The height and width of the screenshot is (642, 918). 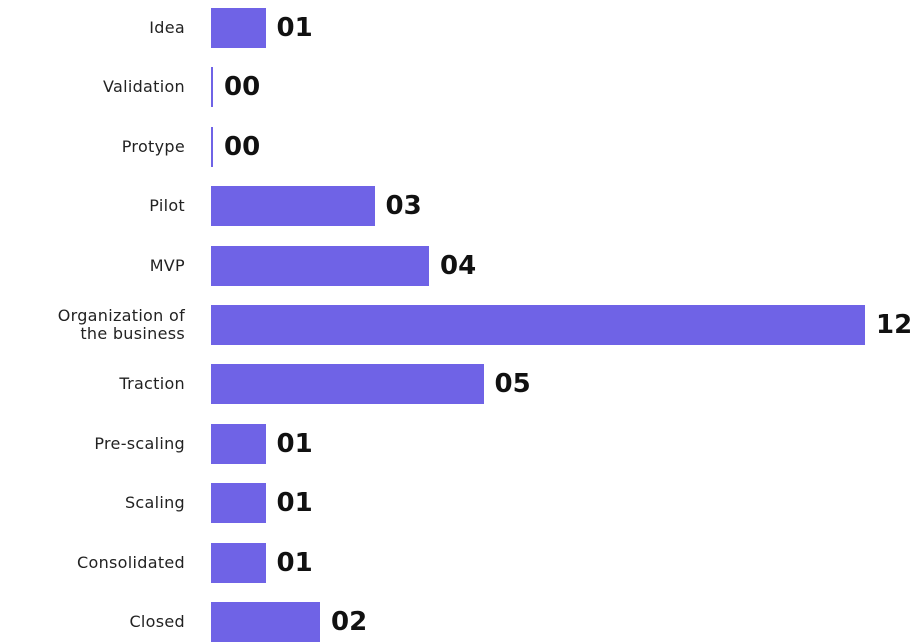 I want to click on value-label: 04, so click(x=458, y=265).